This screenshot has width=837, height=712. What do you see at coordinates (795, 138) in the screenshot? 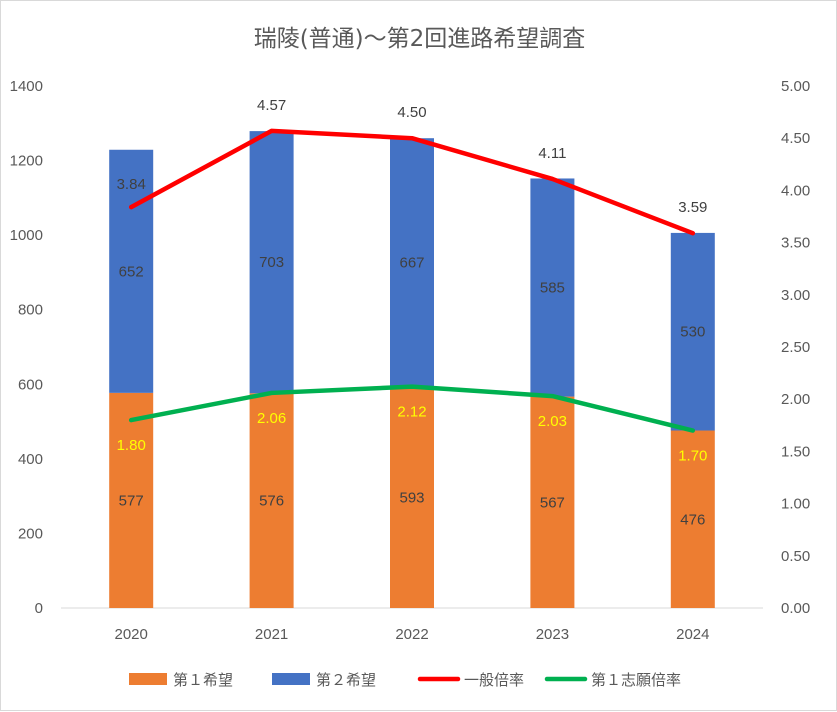
I see `y-right-tick-label: 4.50` at bounding box center [795, 138].